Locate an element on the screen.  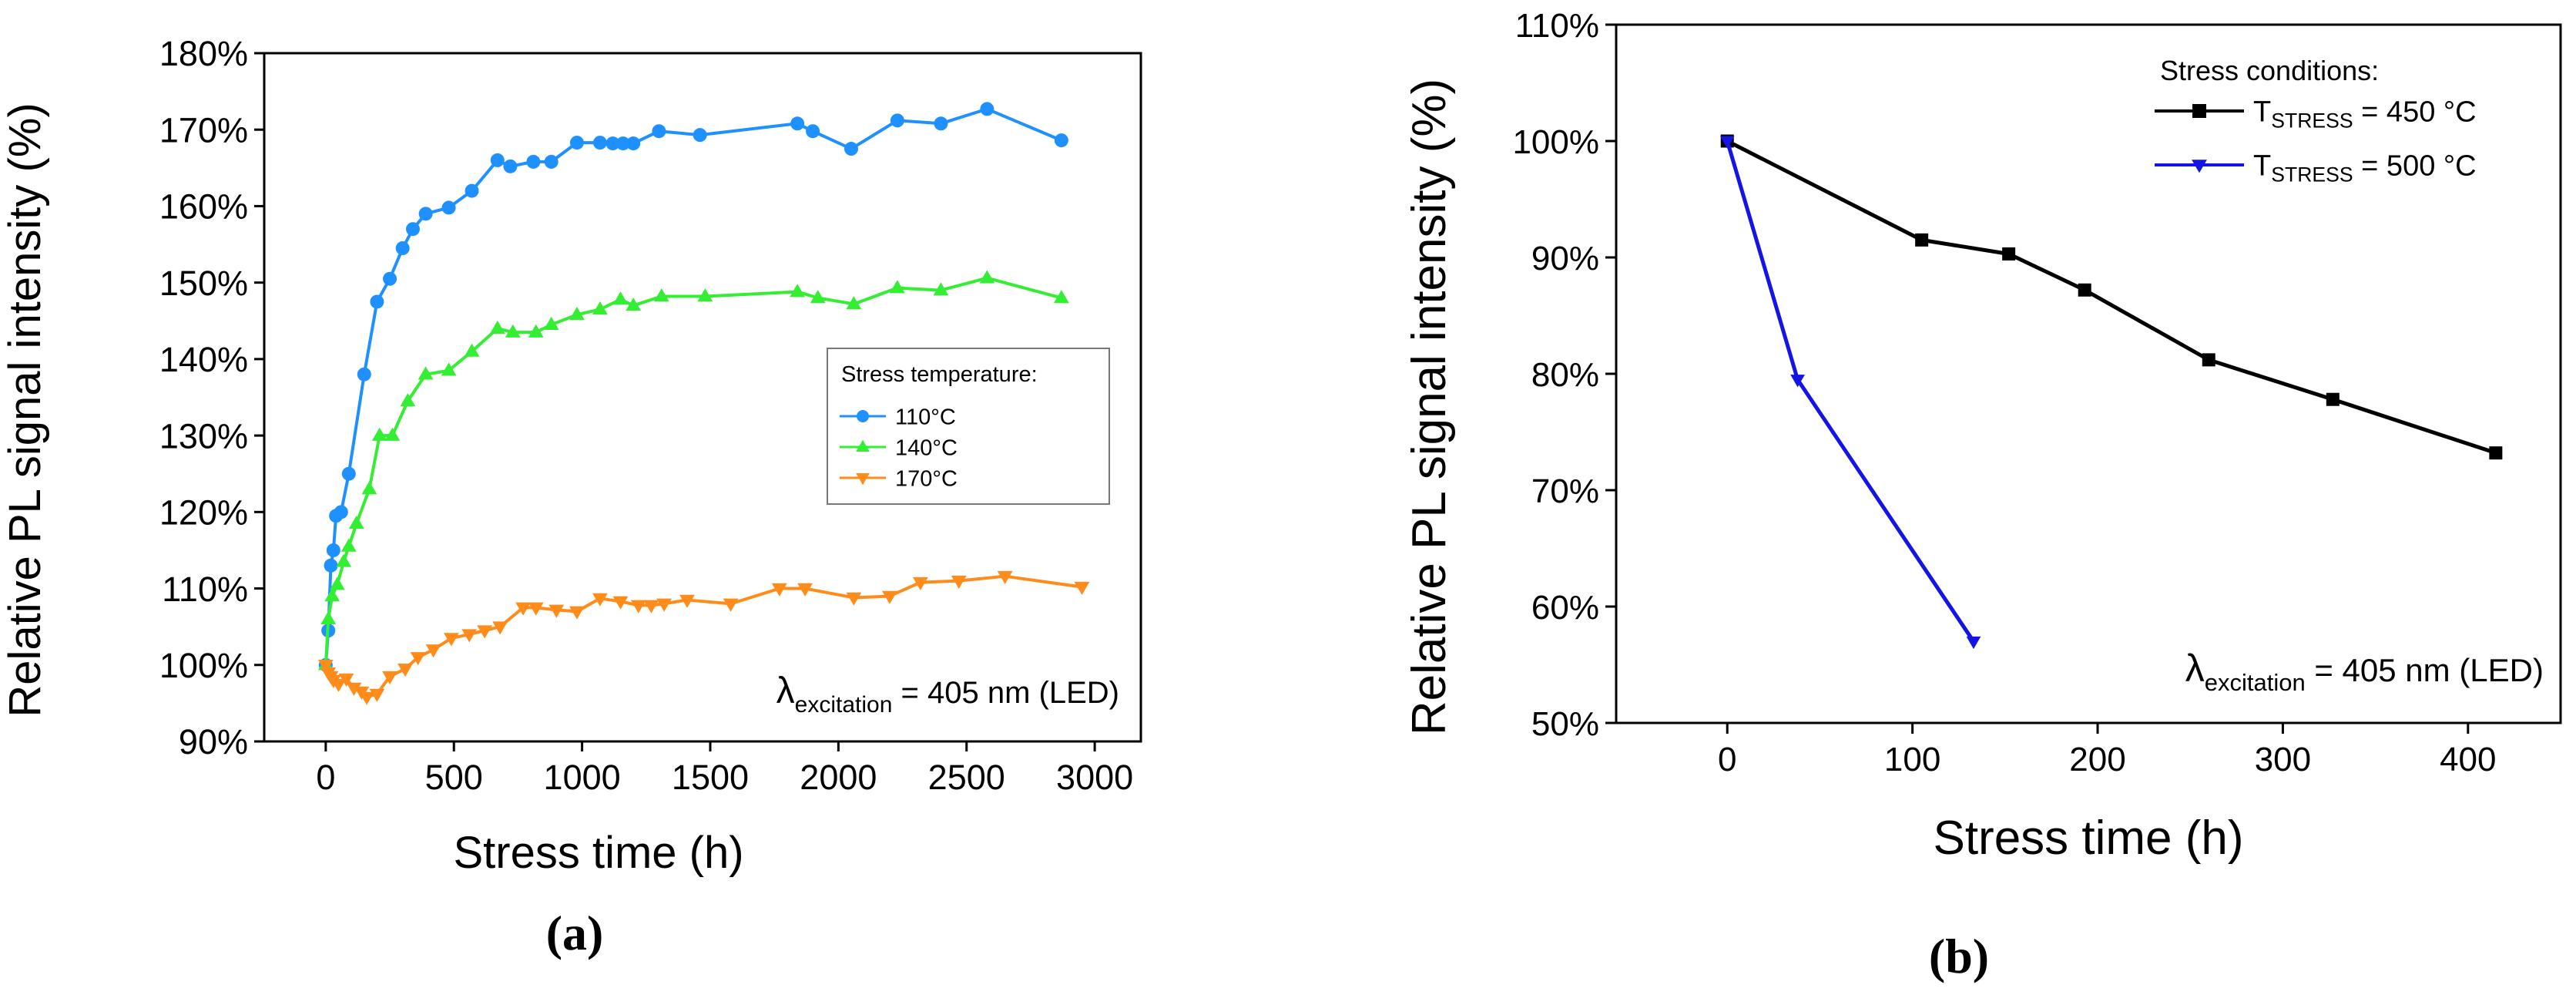
y-tick-label-a: 180% is located at coordinates (203, 53).